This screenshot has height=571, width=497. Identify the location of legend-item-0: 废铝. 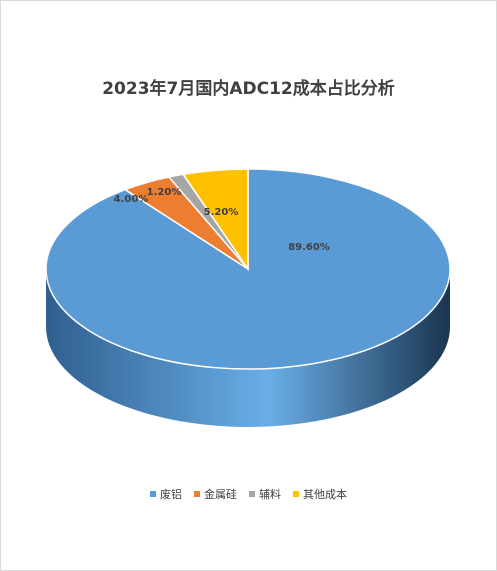
(166, 494).